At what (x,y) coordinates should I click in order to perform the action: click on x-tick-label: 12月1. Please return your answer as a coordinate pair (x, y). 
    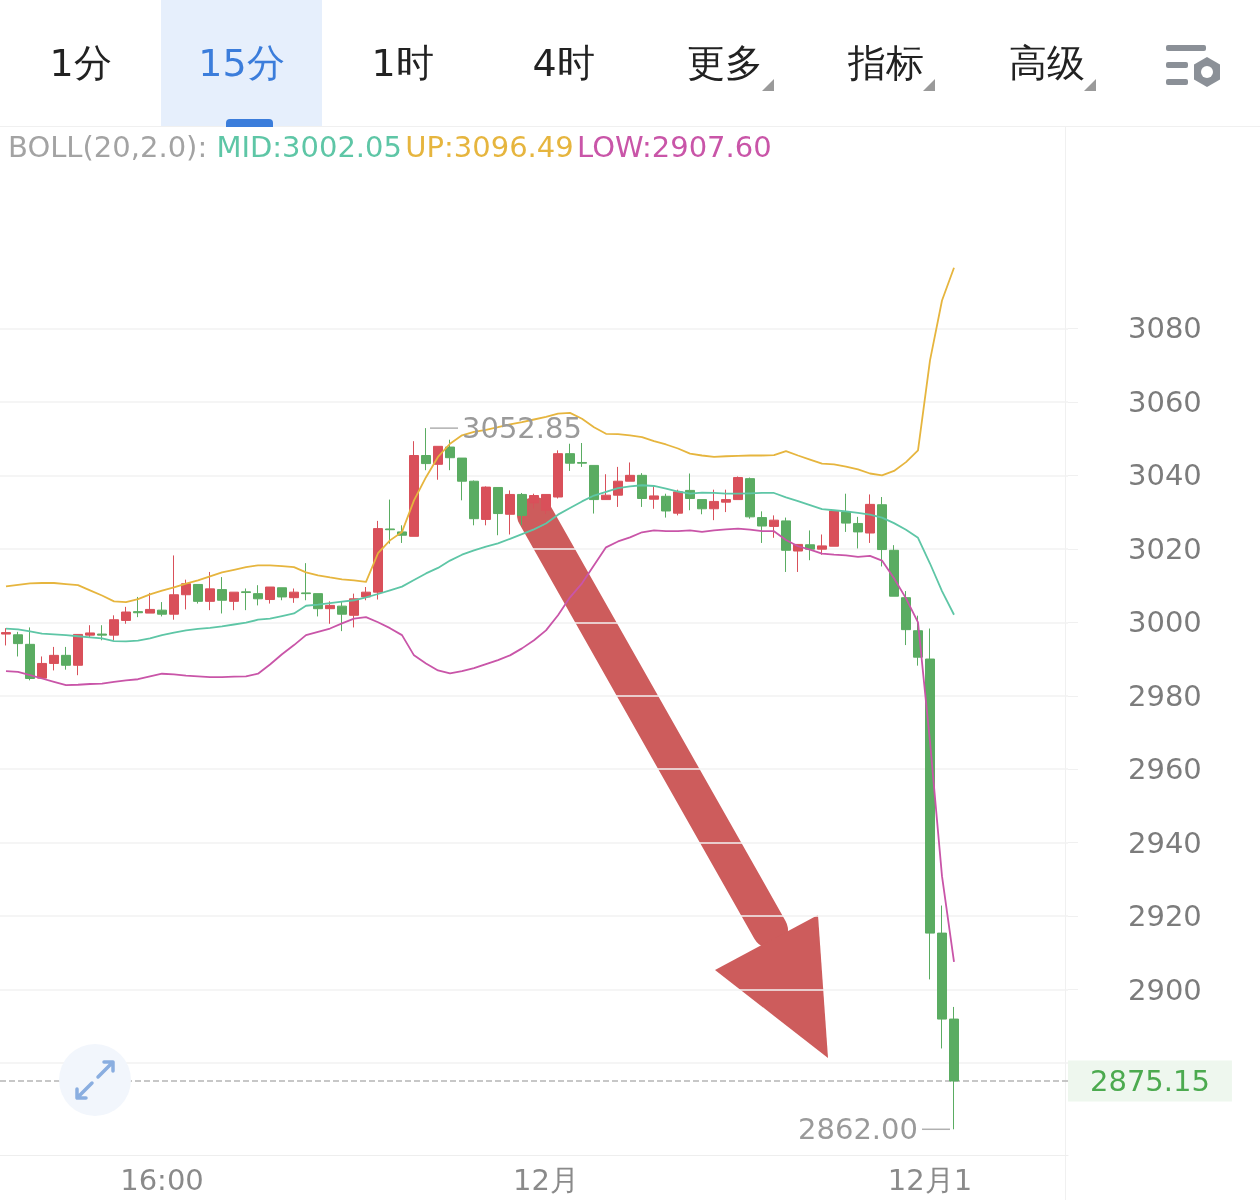
    Looking at the image, I should click on (930, 1179).